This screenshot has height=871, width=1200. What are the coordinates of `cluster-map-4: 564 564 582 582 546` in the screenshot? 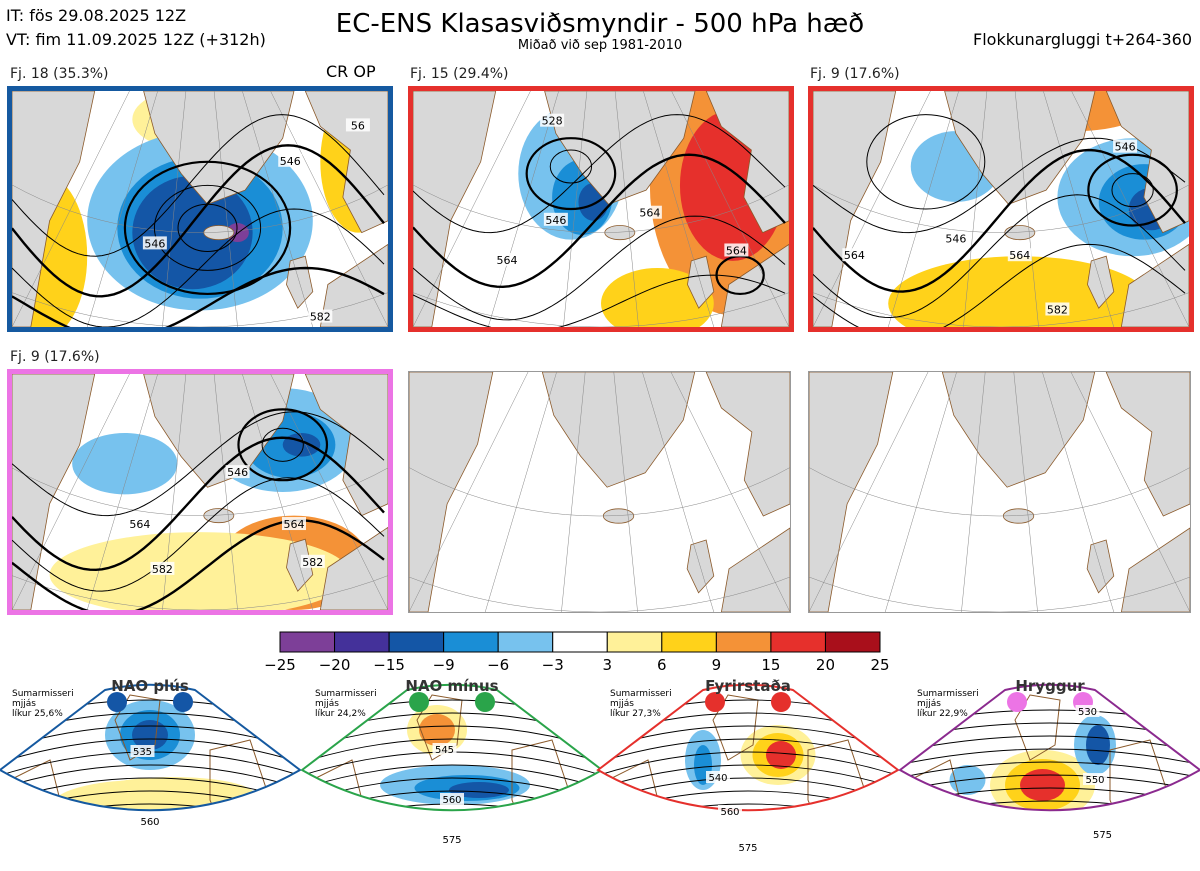 It's located at (200, 492).